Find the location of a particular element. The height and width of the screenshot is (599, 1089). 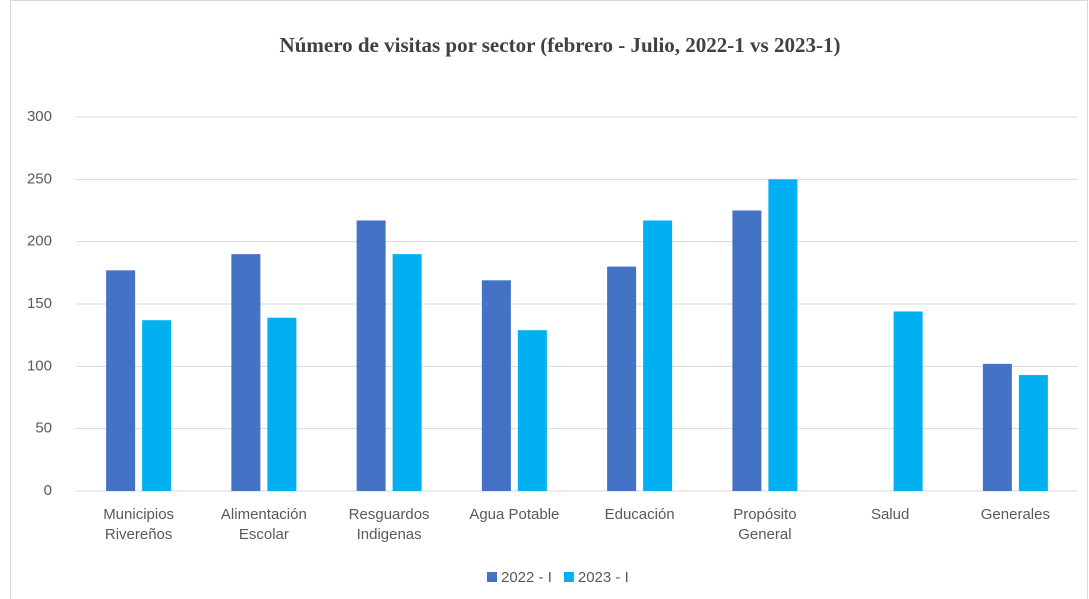

x-tick-label: Resguardos is located at coordinates (389, 514).